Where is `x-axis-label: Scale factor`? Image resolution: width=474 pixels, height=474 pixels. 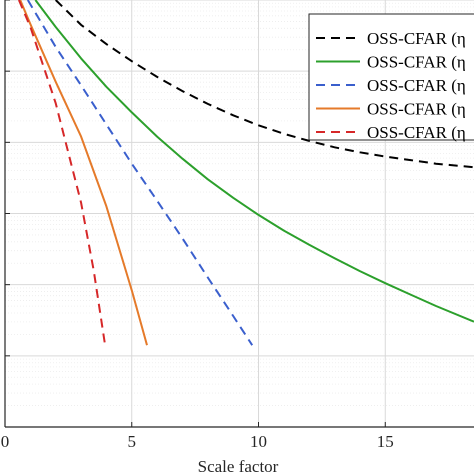 x-axis-label: Scale factor is located at coordinates (238, 465).